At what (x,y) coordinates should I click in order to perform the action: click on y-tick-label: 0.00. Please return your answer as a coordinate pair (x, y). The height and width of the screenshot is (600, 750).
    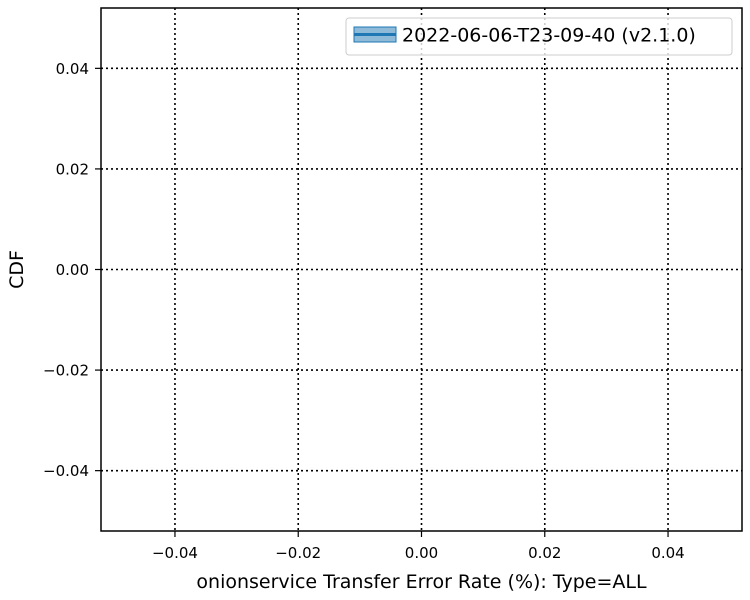
    Looking at the image, I should click on (72, 270).